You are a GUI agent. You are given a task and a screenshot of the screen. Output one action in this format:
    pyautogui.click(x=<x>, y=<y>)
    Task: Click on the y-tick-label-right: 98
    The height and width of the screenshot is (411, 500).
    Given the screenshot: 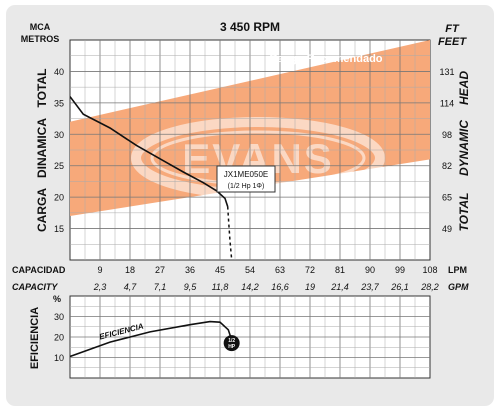 What is the action you would take?
    pyautogui.click(x=447, y=135)
    